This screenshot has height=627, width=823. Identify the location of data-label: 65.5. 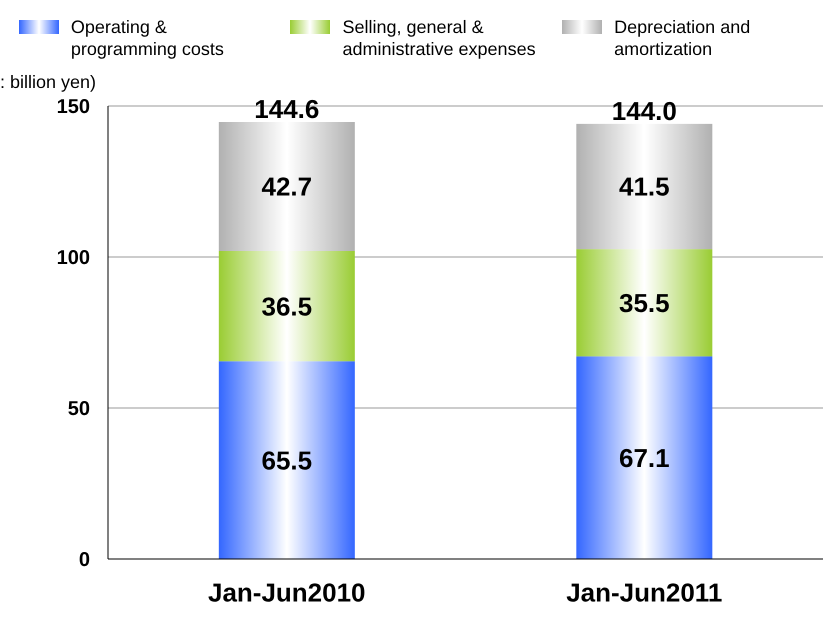
(287, 460).